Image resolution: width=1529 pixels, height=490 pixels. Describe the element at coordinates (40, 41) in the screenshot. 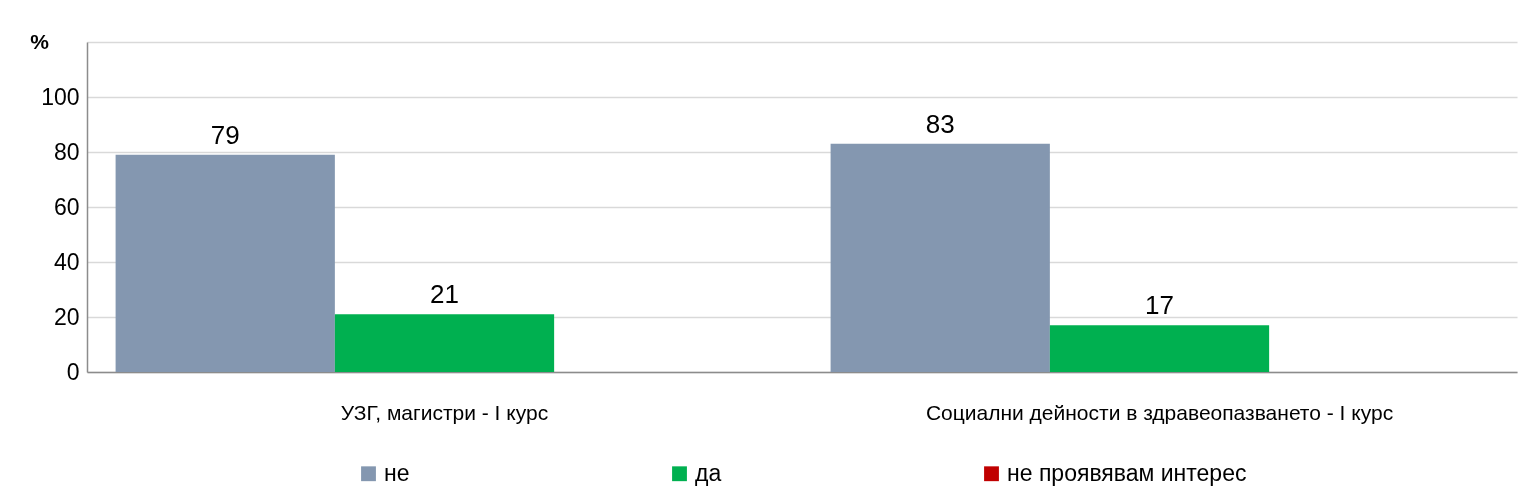

I see `y-axis-title: %` at that location.